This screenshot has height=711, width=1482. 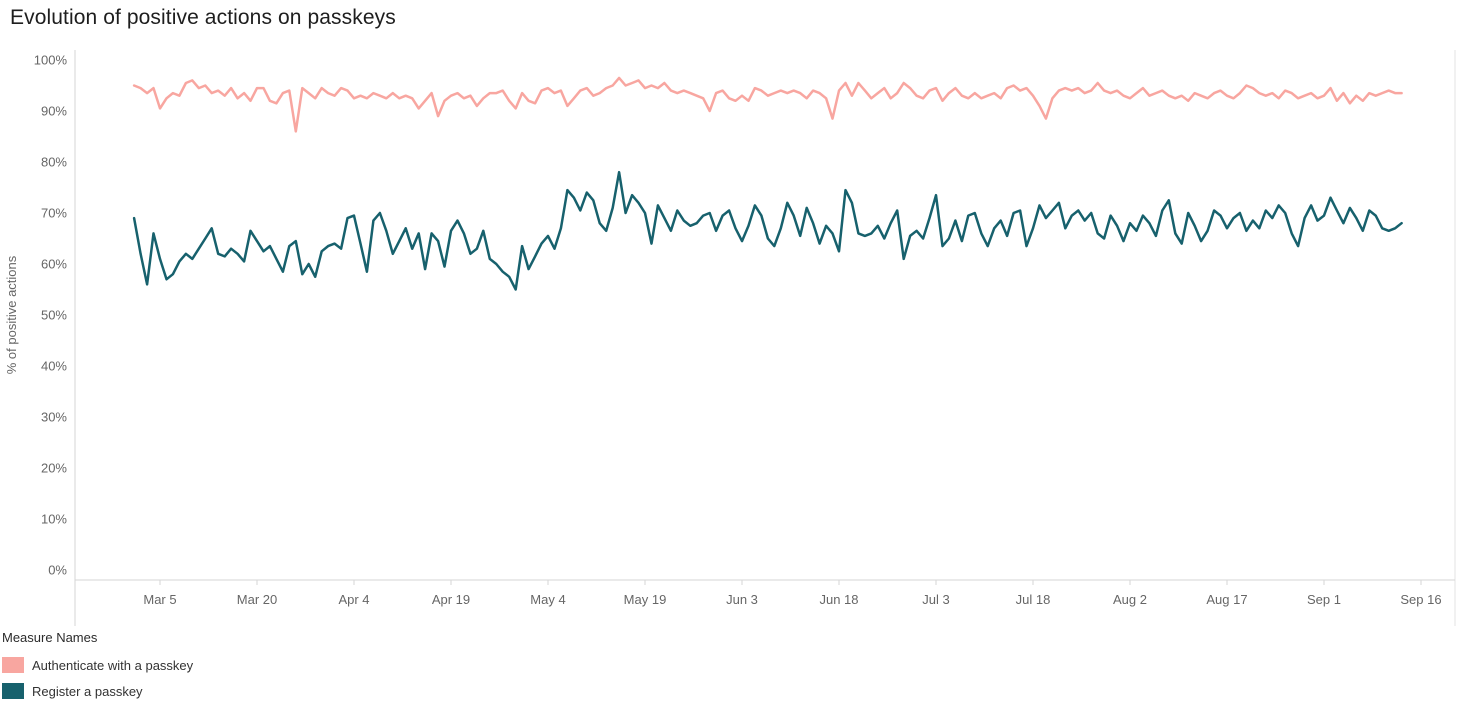 What do you see at coordinates (54, 162) in the screenshot?
I see `y-tick-label: 80%` at bounding box center [54, 162].